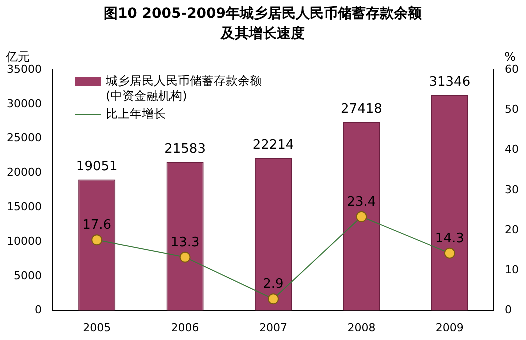 This screenshot has height=340, width=526. I want to click on y-tick-label: 25000, so click(24, 138).